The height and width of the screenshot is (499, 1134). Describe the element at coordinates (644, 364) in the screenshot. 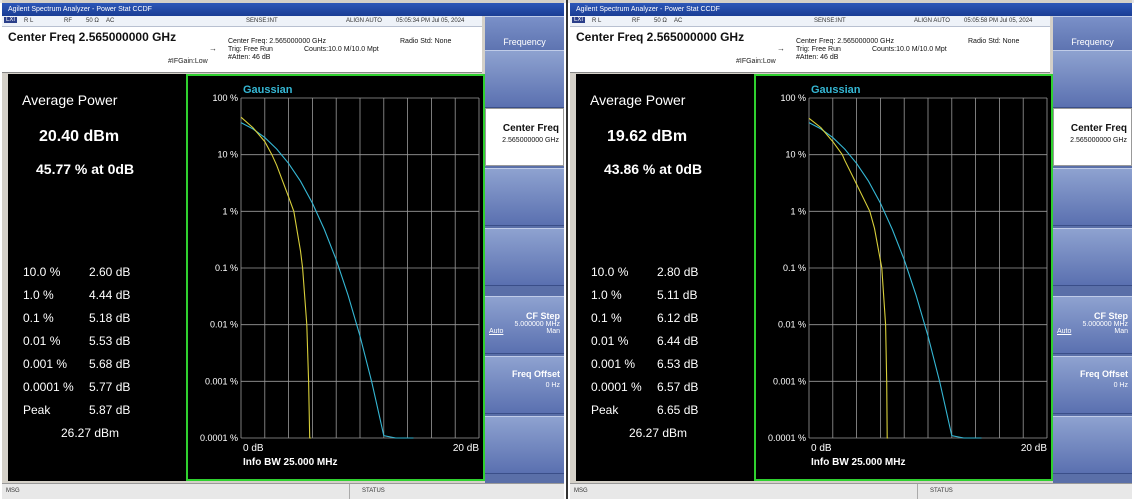

I see `ccdf-stat-row: 0.001 % 6.53 dB` at that location.